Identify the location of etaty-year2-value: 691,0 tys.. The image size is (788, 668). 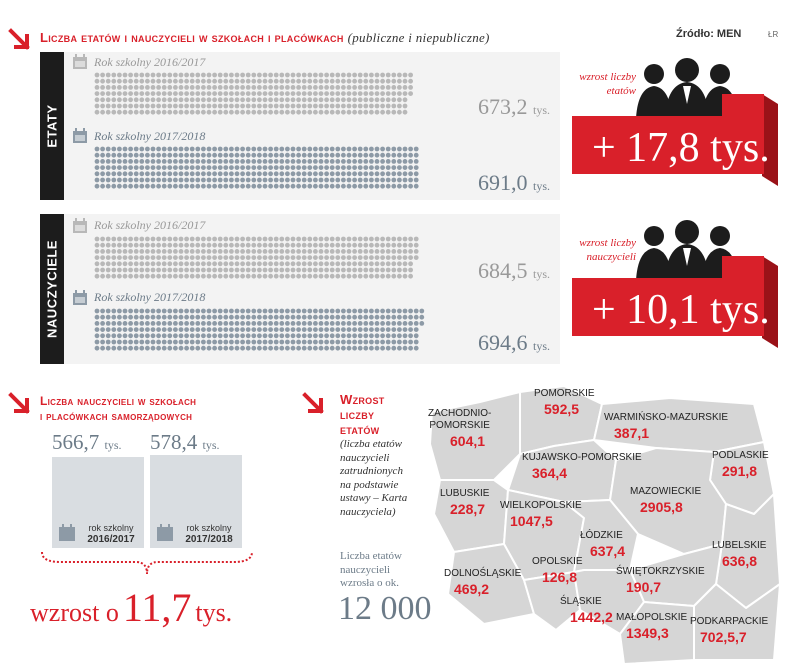
(514, 182).